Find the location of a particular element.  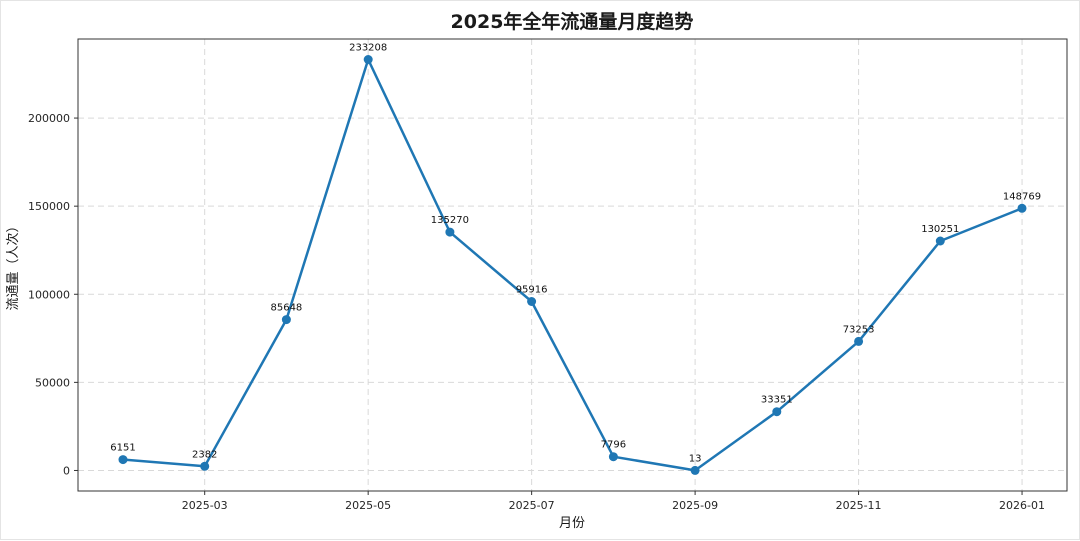

x-tick-label: 2025-05 is located at coordinates (368, 505).